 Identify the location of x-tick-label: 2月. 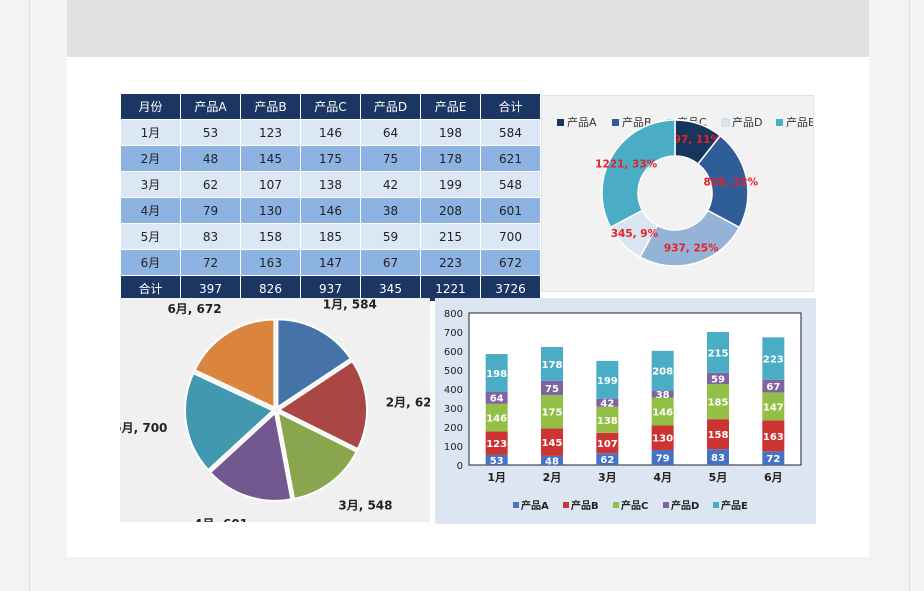
(552, 477).